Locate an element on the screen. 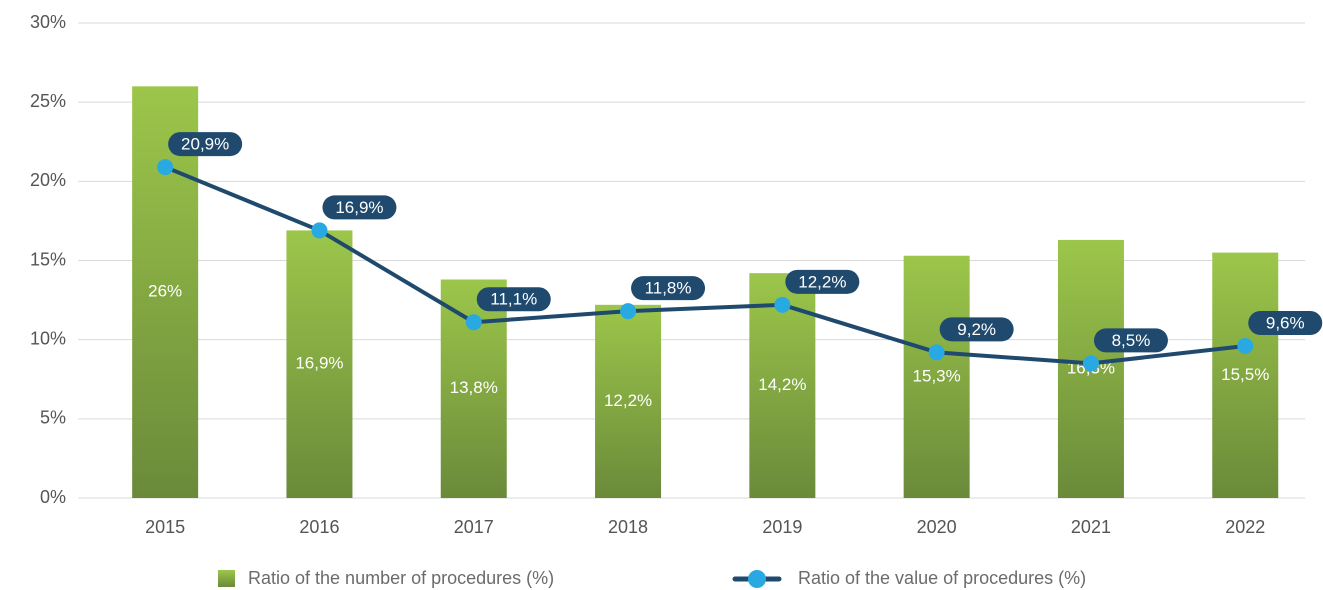 The image size is (1323, 590). line-value-label: 16,9% is located at coordinates (359, 207).